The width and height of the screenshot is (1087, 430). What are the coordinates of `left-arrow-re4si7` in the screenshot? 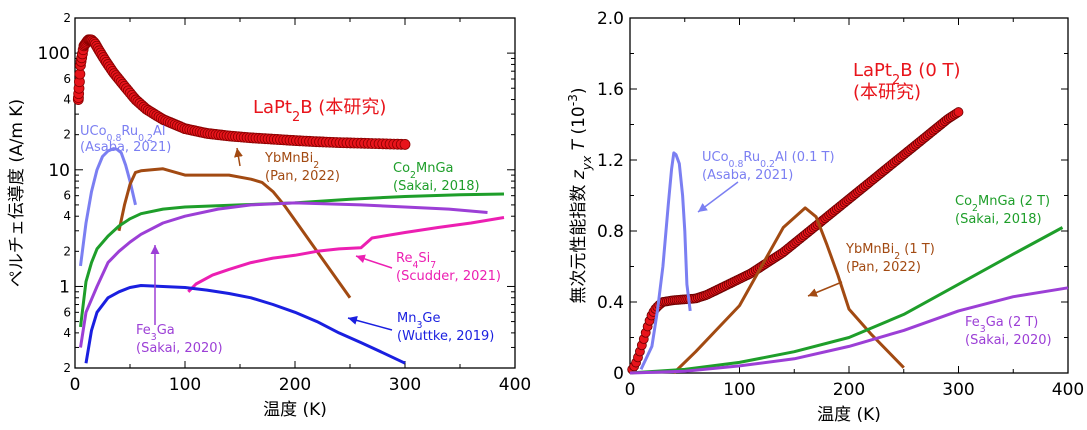 It's located at (374, 261).